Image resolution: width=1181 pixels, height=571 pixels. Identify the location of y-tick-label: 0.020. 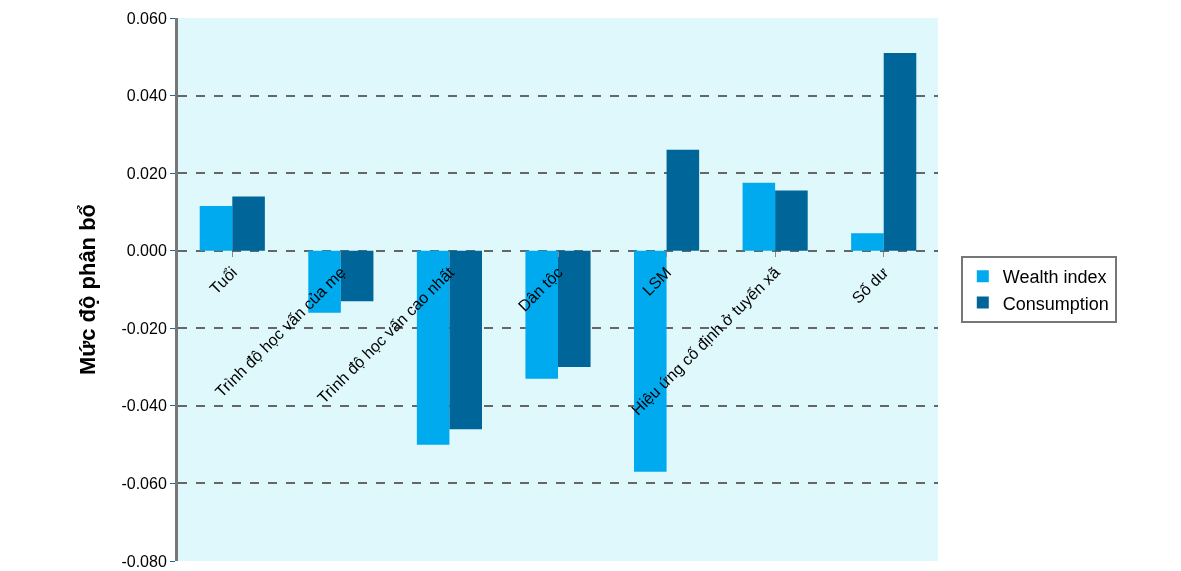
(146, 173).